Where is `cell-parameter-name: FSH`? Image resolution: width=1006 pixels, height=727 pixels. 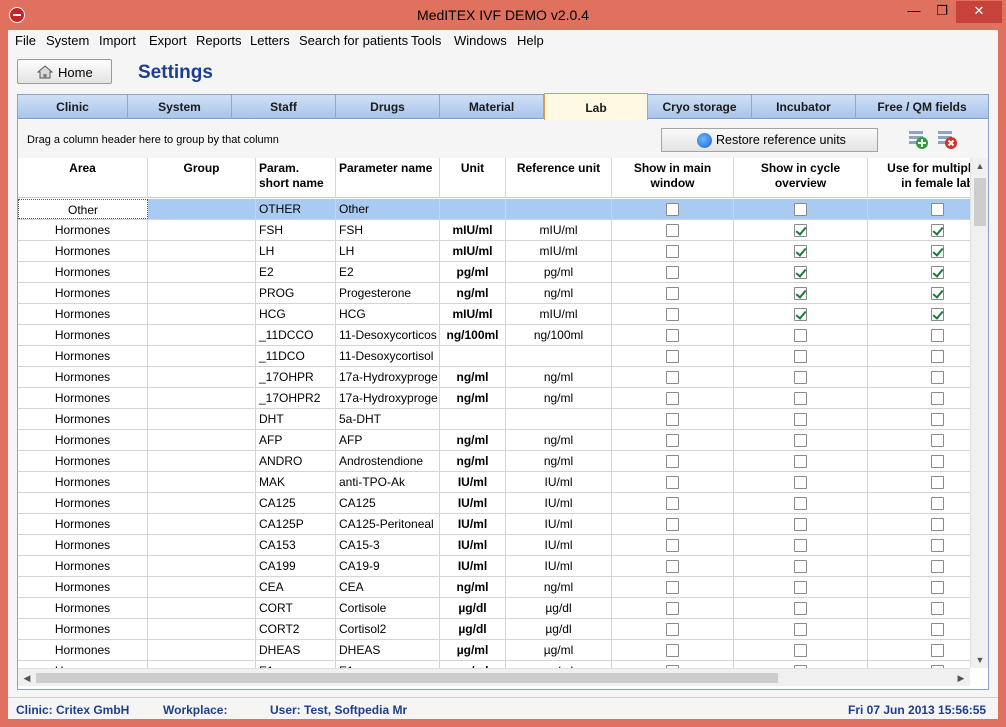
cell-parameter-name: FSH is located at coordinates (388, 230).